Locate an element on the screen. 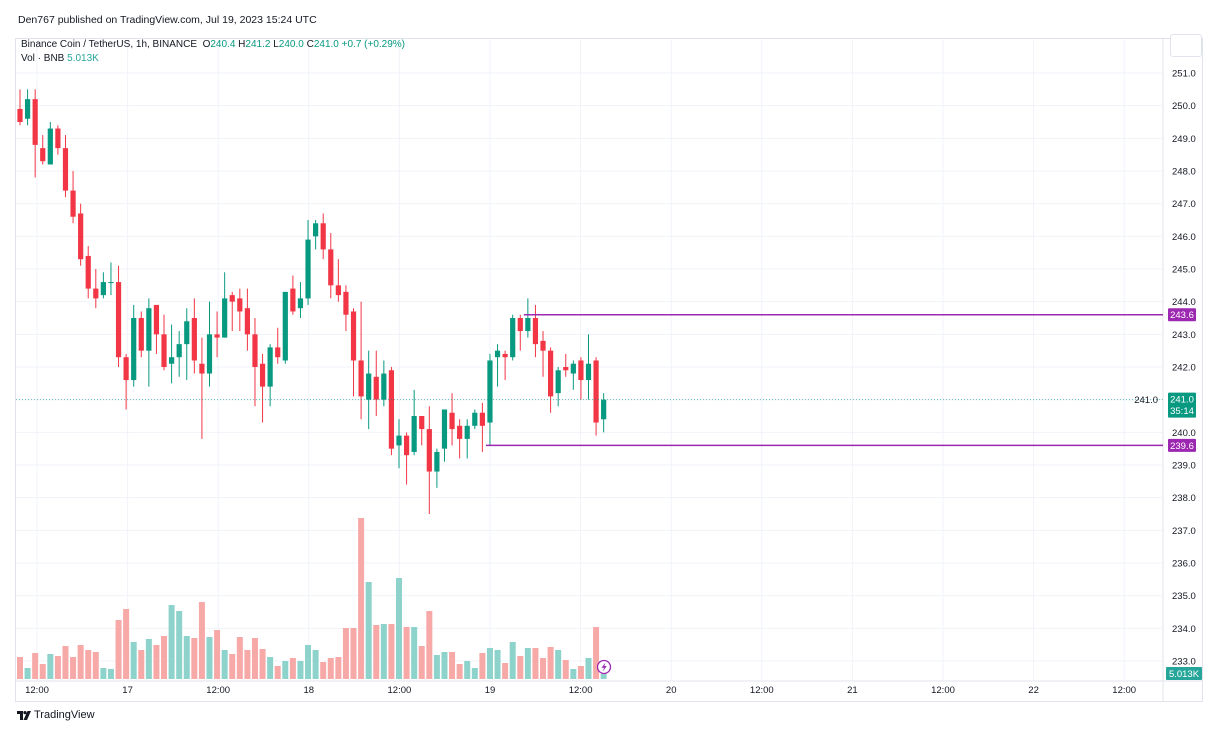 Image resolution: width=1220 pixels, height=740 pixels. high-value: 241.2 is located at coordinates (258, 44).